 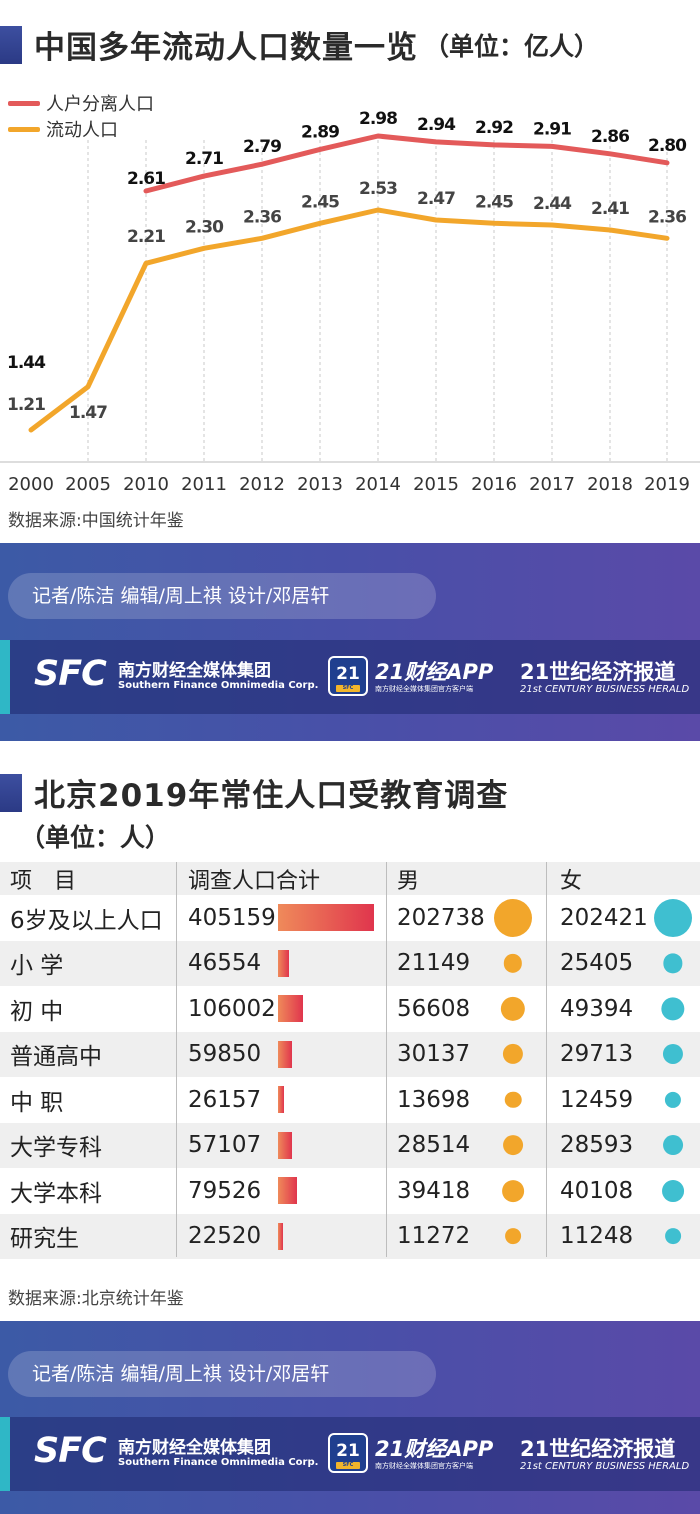 I want to click on data-label-separated: 2.80, so click(x=667, y=146).